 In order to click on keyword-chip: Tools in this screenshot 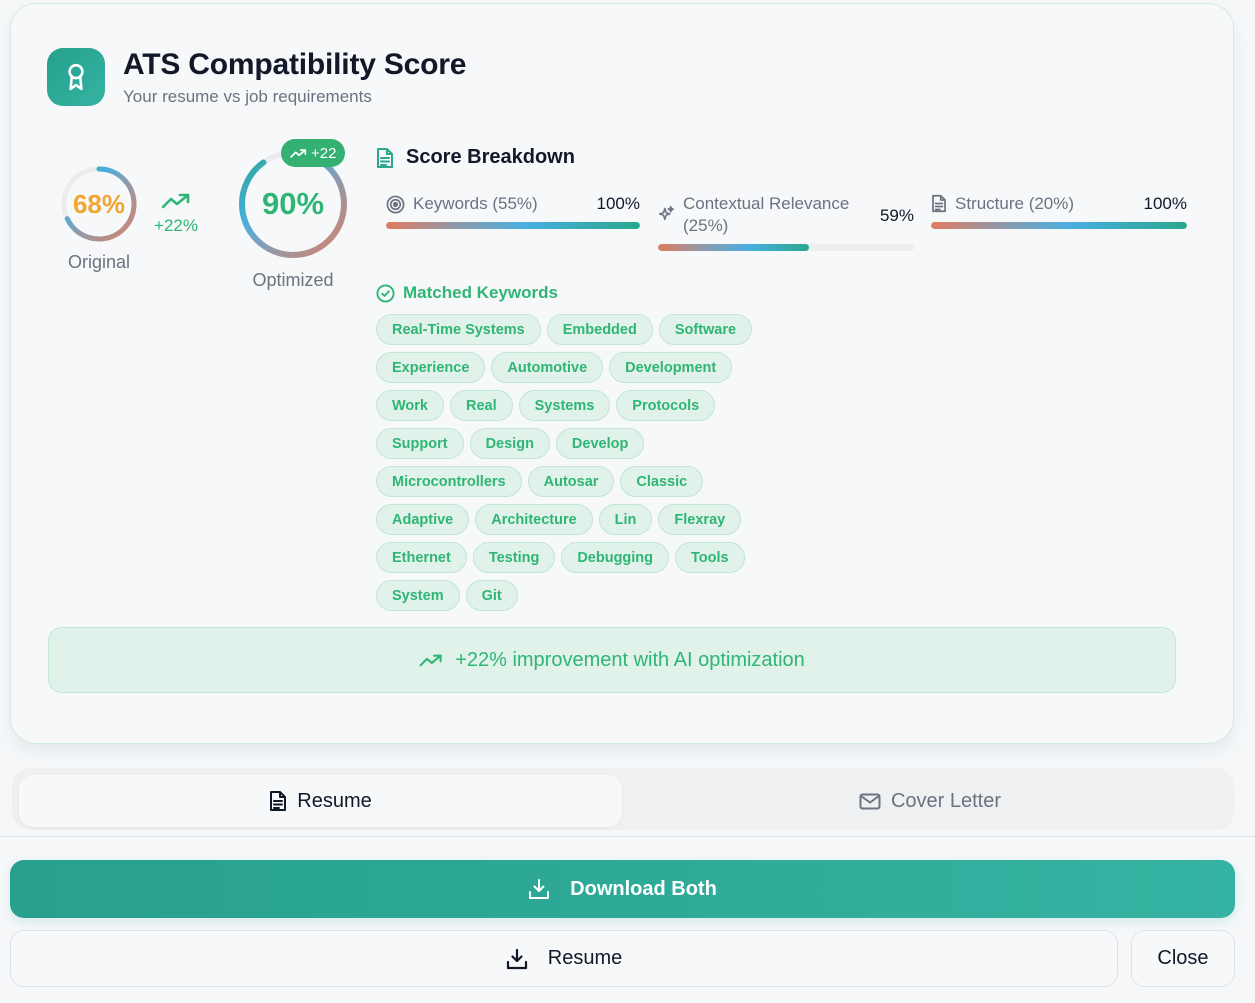, I will do `click(710, 557)`.